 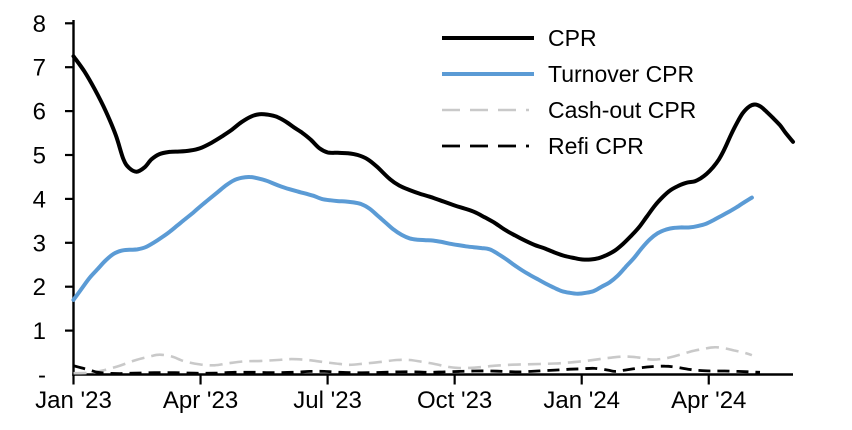 I want to click on legend-label-cash-out-cpr: Cash-out CPR, so click(x=622, y=109).